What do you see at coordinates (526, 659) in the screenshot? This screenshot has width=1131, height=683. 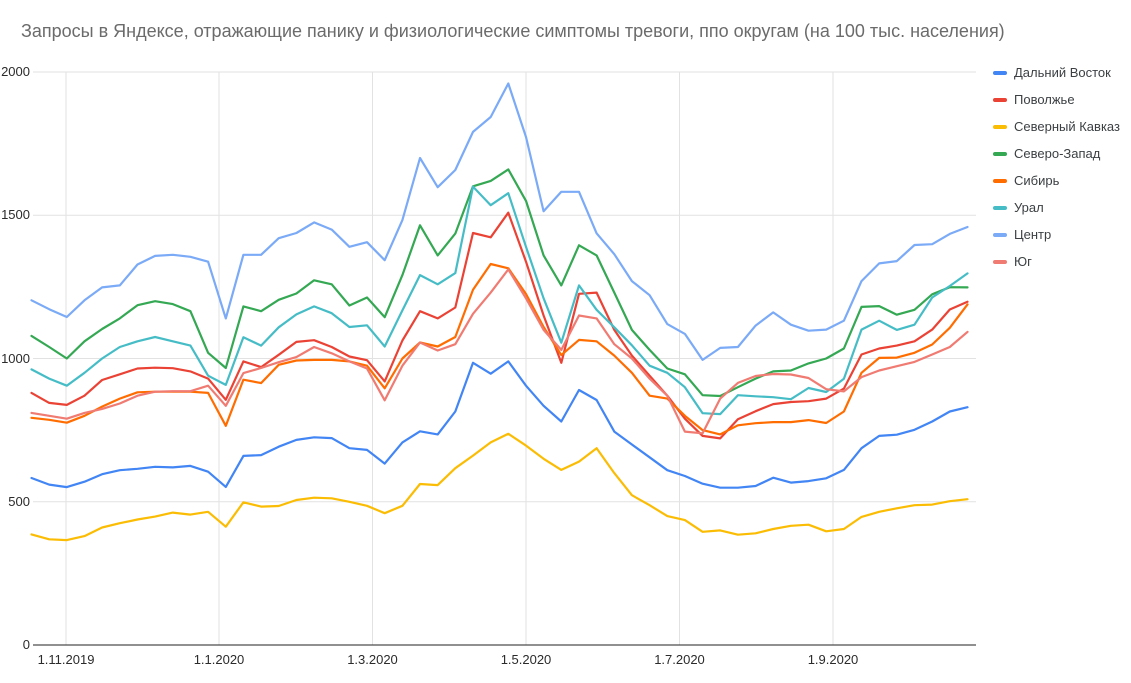 I see `x-axis-tick-label: 1.5.2020` at bounding box center [526, 659].